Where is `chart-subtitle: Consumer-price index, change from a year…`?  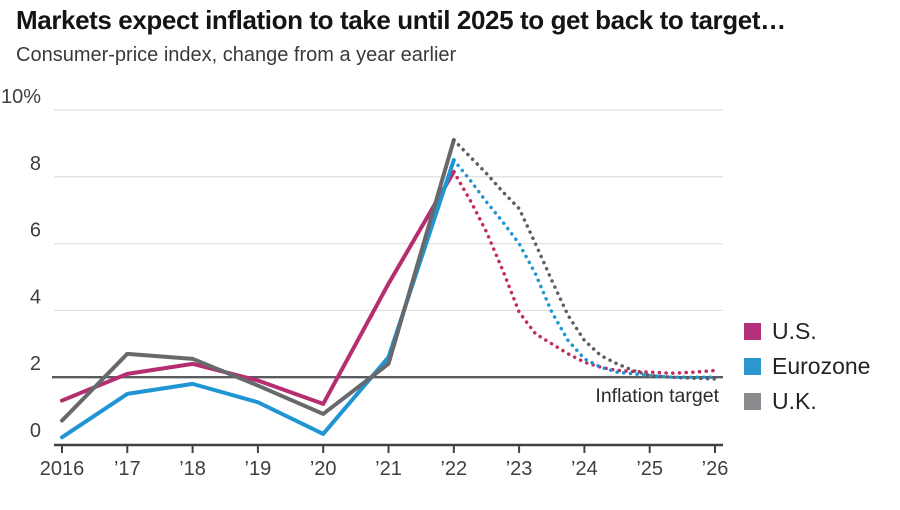
chart-subtitle: Consumer-price index, change from a year… is located at coordinates (236, 55).